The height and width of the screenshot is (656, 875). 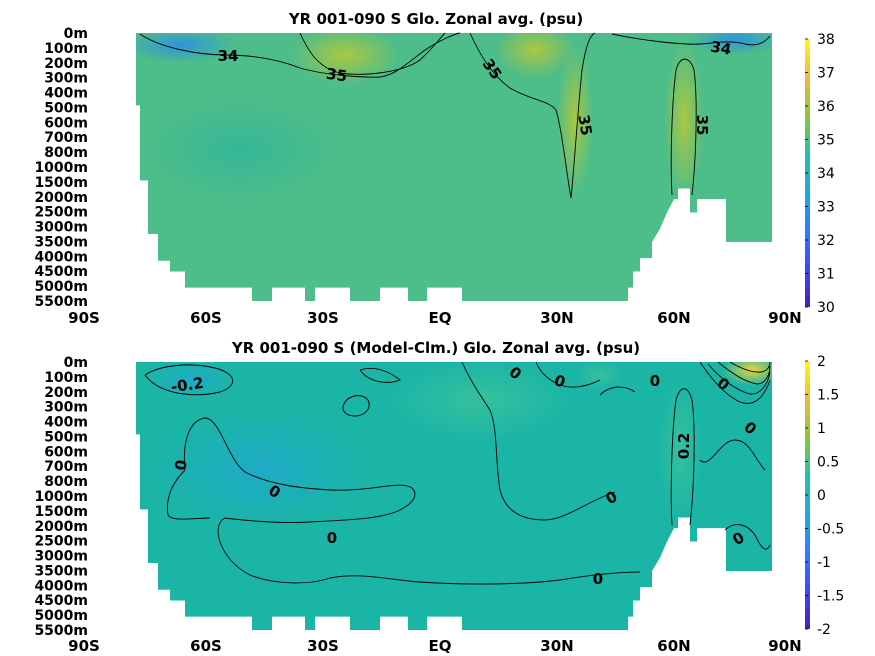 What do you see at coordinates (828, 396) in the screenshot?
I see `colorbar-tick-label: 1.5` at bounding box center [828, 396].